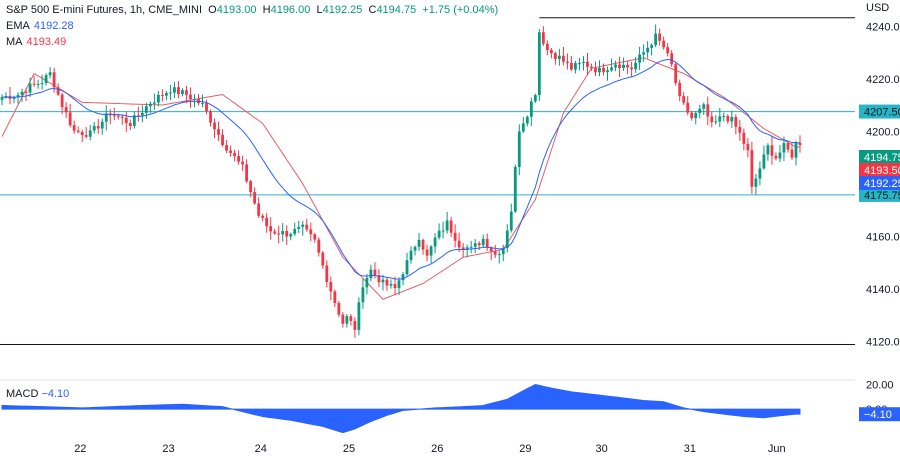  I want to click on change-value: +1.75 (+0.04%), so click(460, 10).